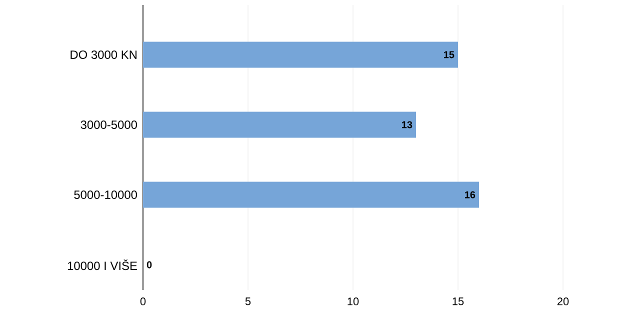 The height and width of the screenshot is (333, 636). What do you see at coordinates (143, 302) in the screenshot?
I see `x-tick-label: 0` at bounding box center [143, 302].